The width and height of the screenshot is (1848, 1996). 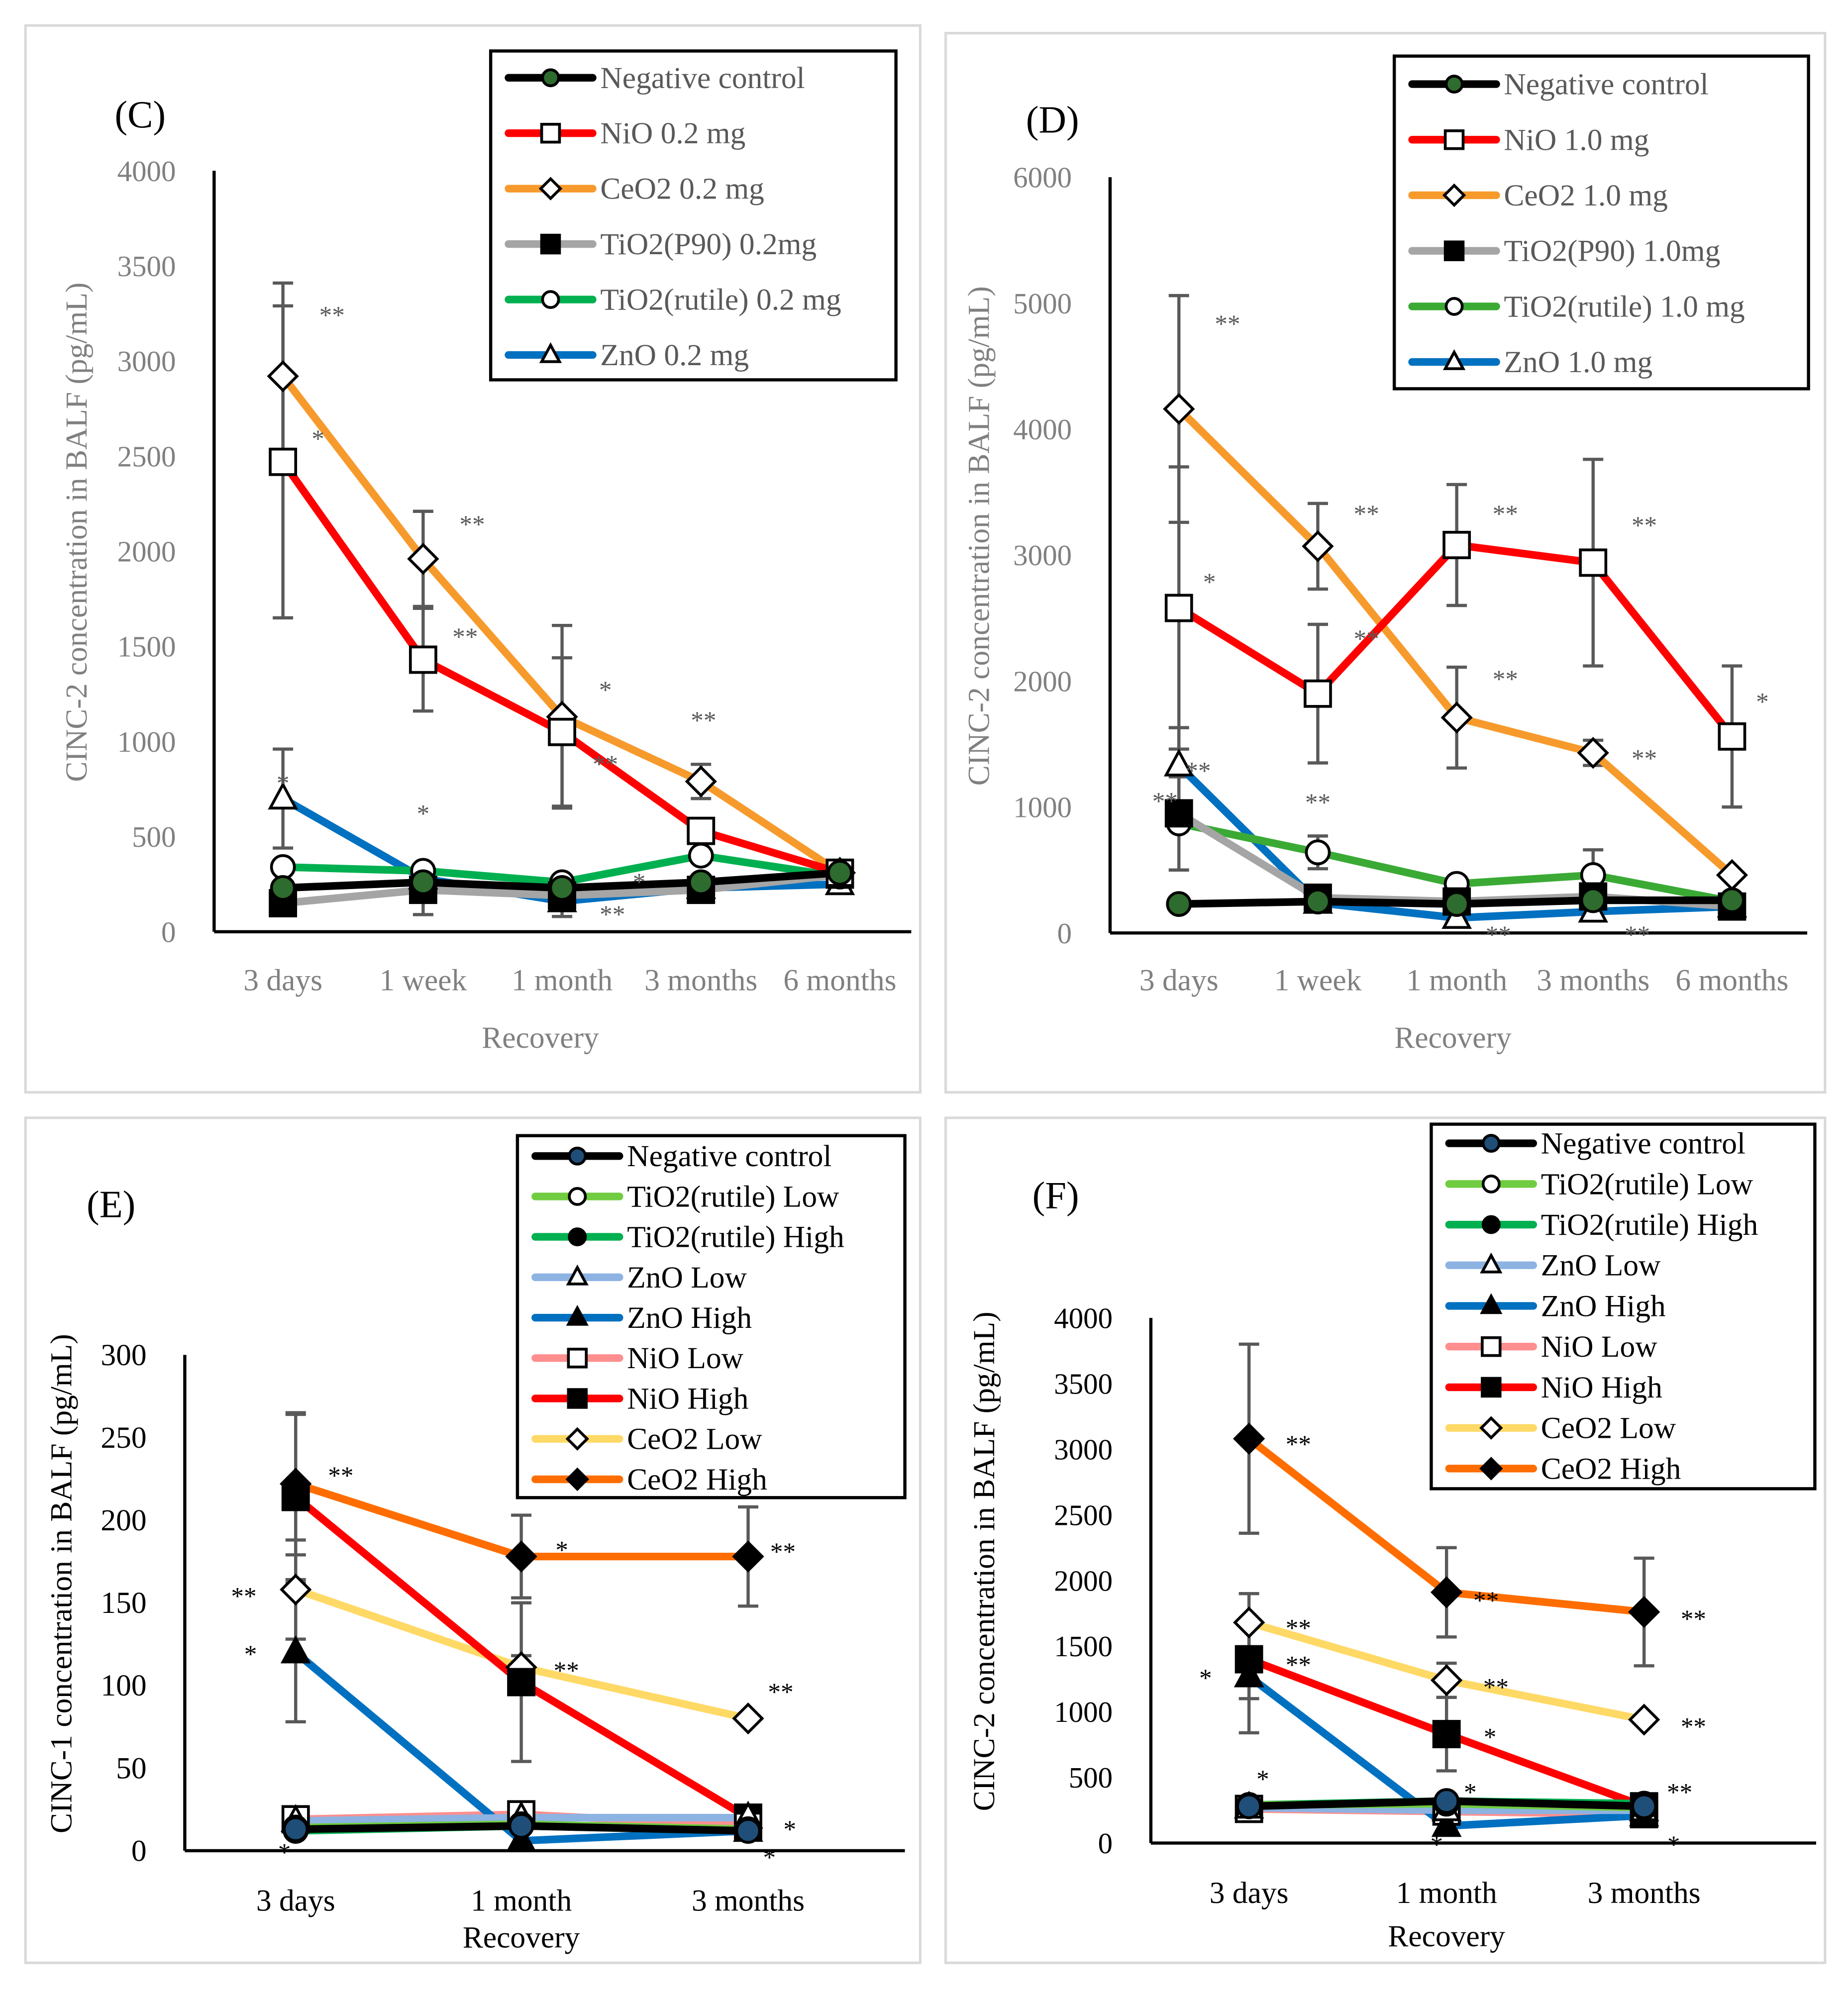 I want to click on legend-label: CeO2 0.2 mg, so click(x=682, y=189).